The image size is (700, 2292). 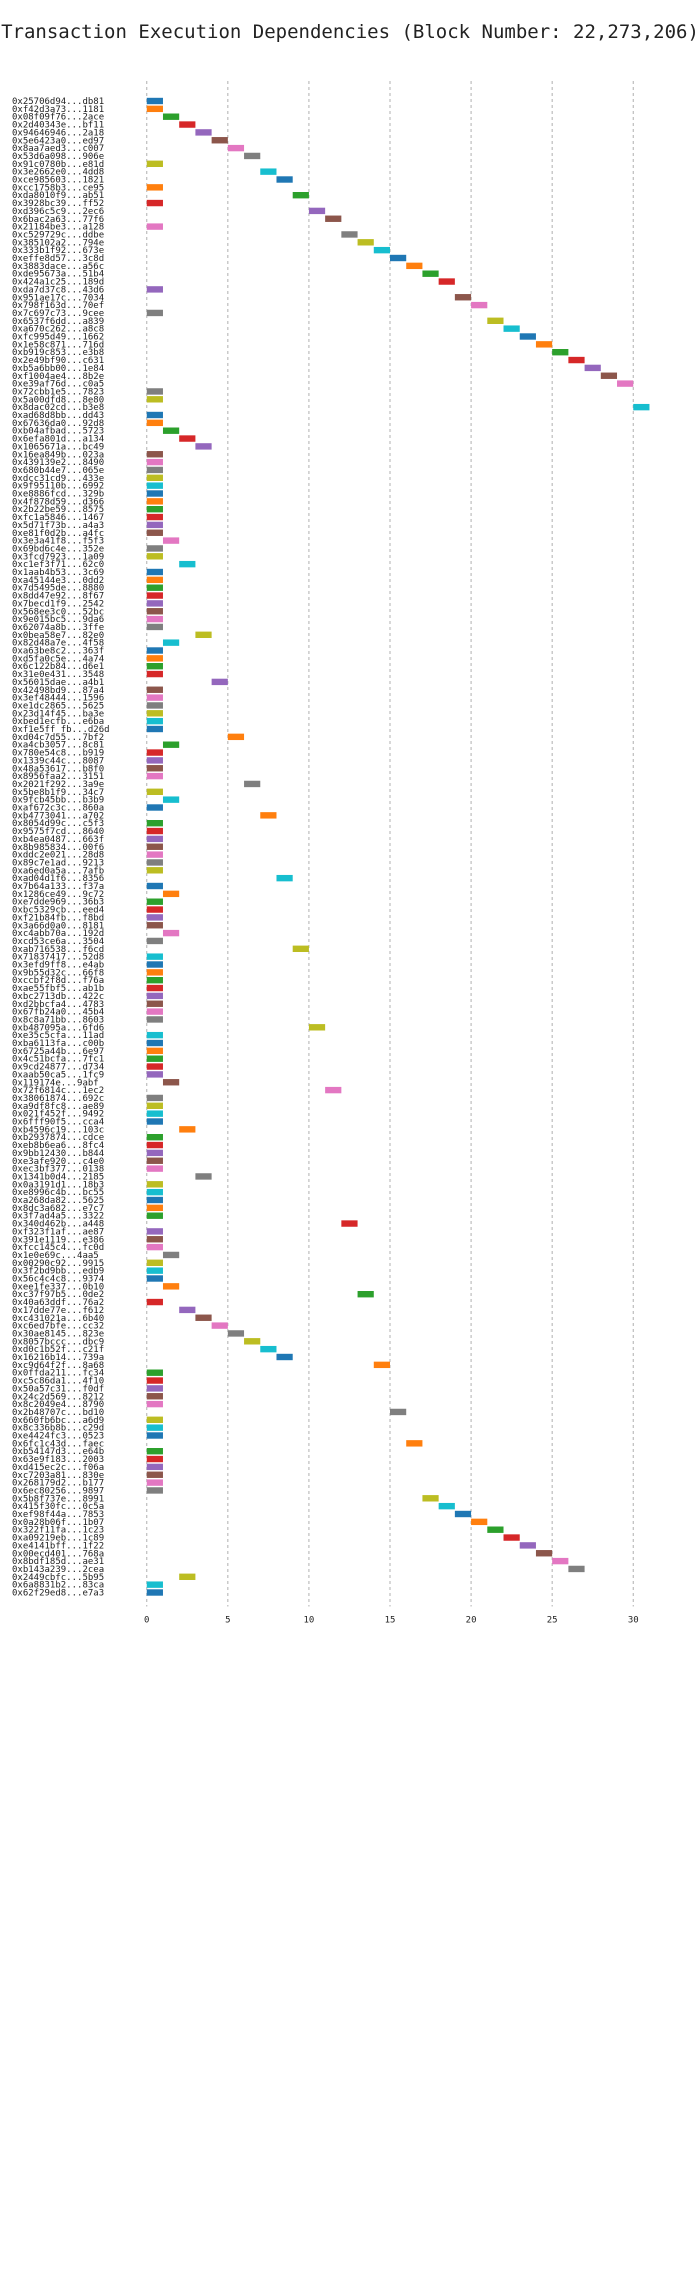 What do you see at coordinates (58, 1232) in the screenshot?
I see `transaction-label: 0xf323f1af...ae87` at bounding box center [58, 1232].